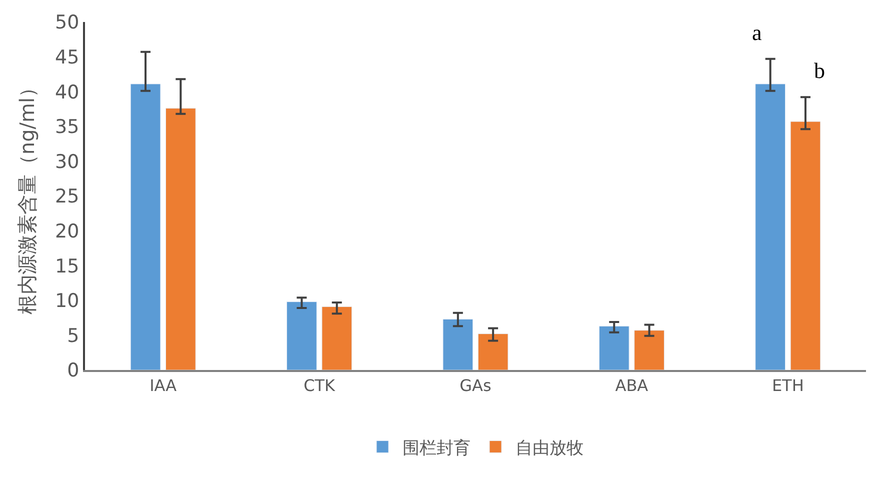 The width and height of the screenshot is (886, 477). I want to click on y-tick-label: 0, so click(73, 371).